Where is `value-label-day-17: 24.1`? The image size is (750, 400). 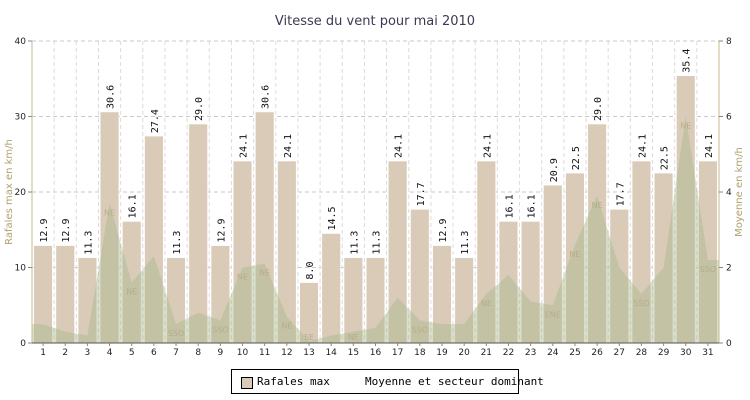
value-label-day-17: 24.1 is located at coordinates (399, 146).